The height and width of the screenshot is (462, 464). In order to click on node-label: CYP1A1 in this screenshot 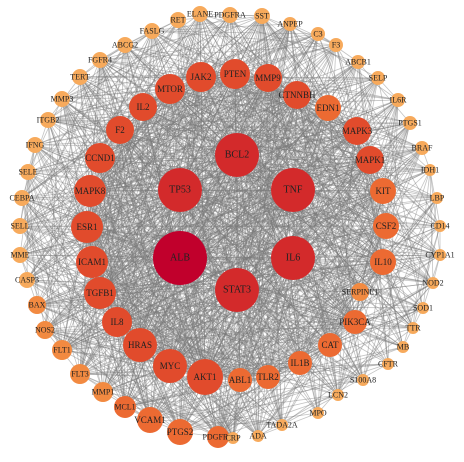, I will do `click(439, 255)`.